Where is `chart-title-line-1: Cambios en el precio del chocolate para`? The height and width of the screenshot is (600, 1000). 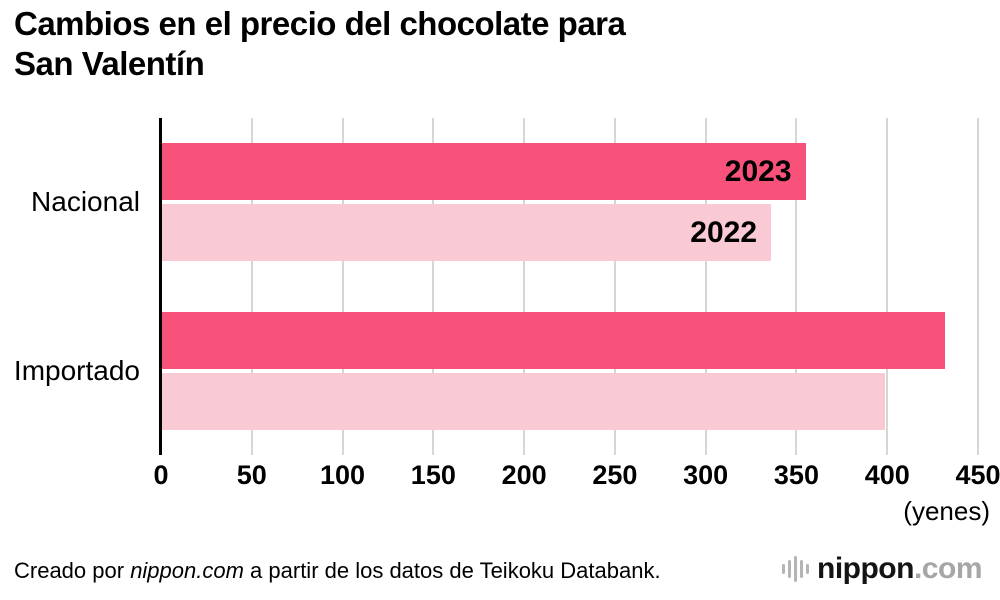
chart-title-line-1: Cambios en el precio del chocolate para is located at coordinates (320, 23).